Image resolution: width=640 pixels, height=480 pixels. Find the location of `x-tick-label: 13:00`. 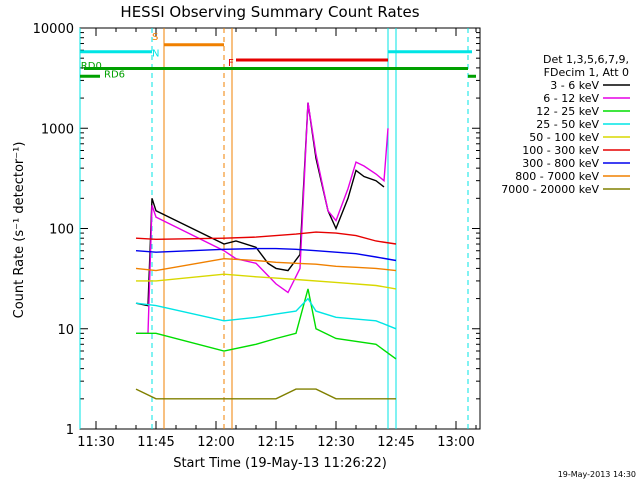

x-tick-label: 13:00 is located at coordinates (455, 442).